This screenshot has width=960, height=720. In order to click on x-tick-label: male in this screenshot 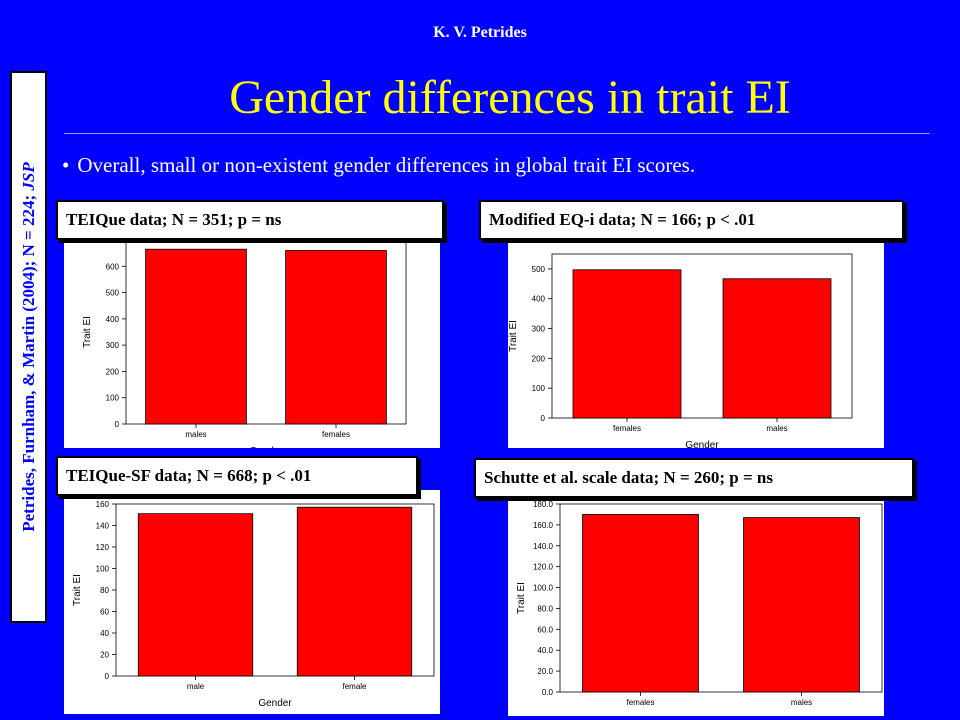, I will do `click(196, 686)`.